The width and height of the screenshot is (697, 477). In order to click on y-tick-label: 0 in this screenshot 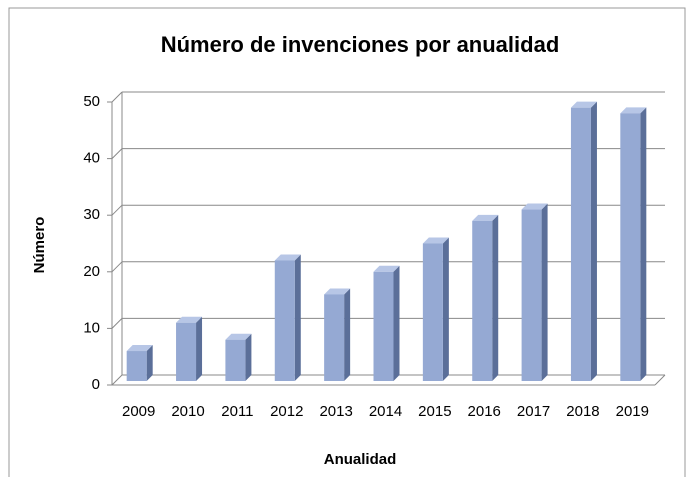, I will do `click(96, 384)`.